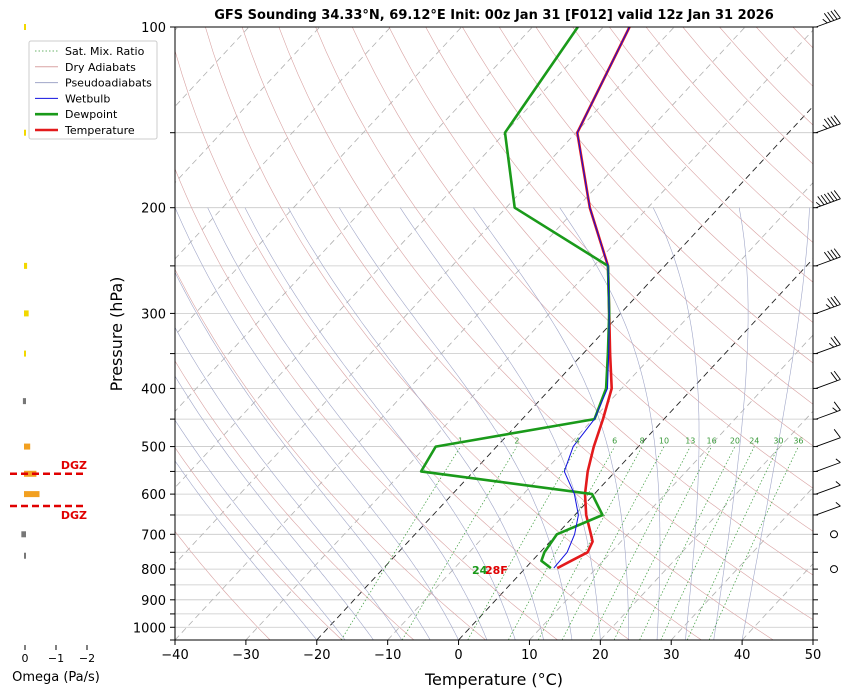 This screenshot has width=852, height=694. What do you see at coordinates (56, 658) in the screenshot?
I see `omega-tick-label: −1` at bounding box center [56, 658].